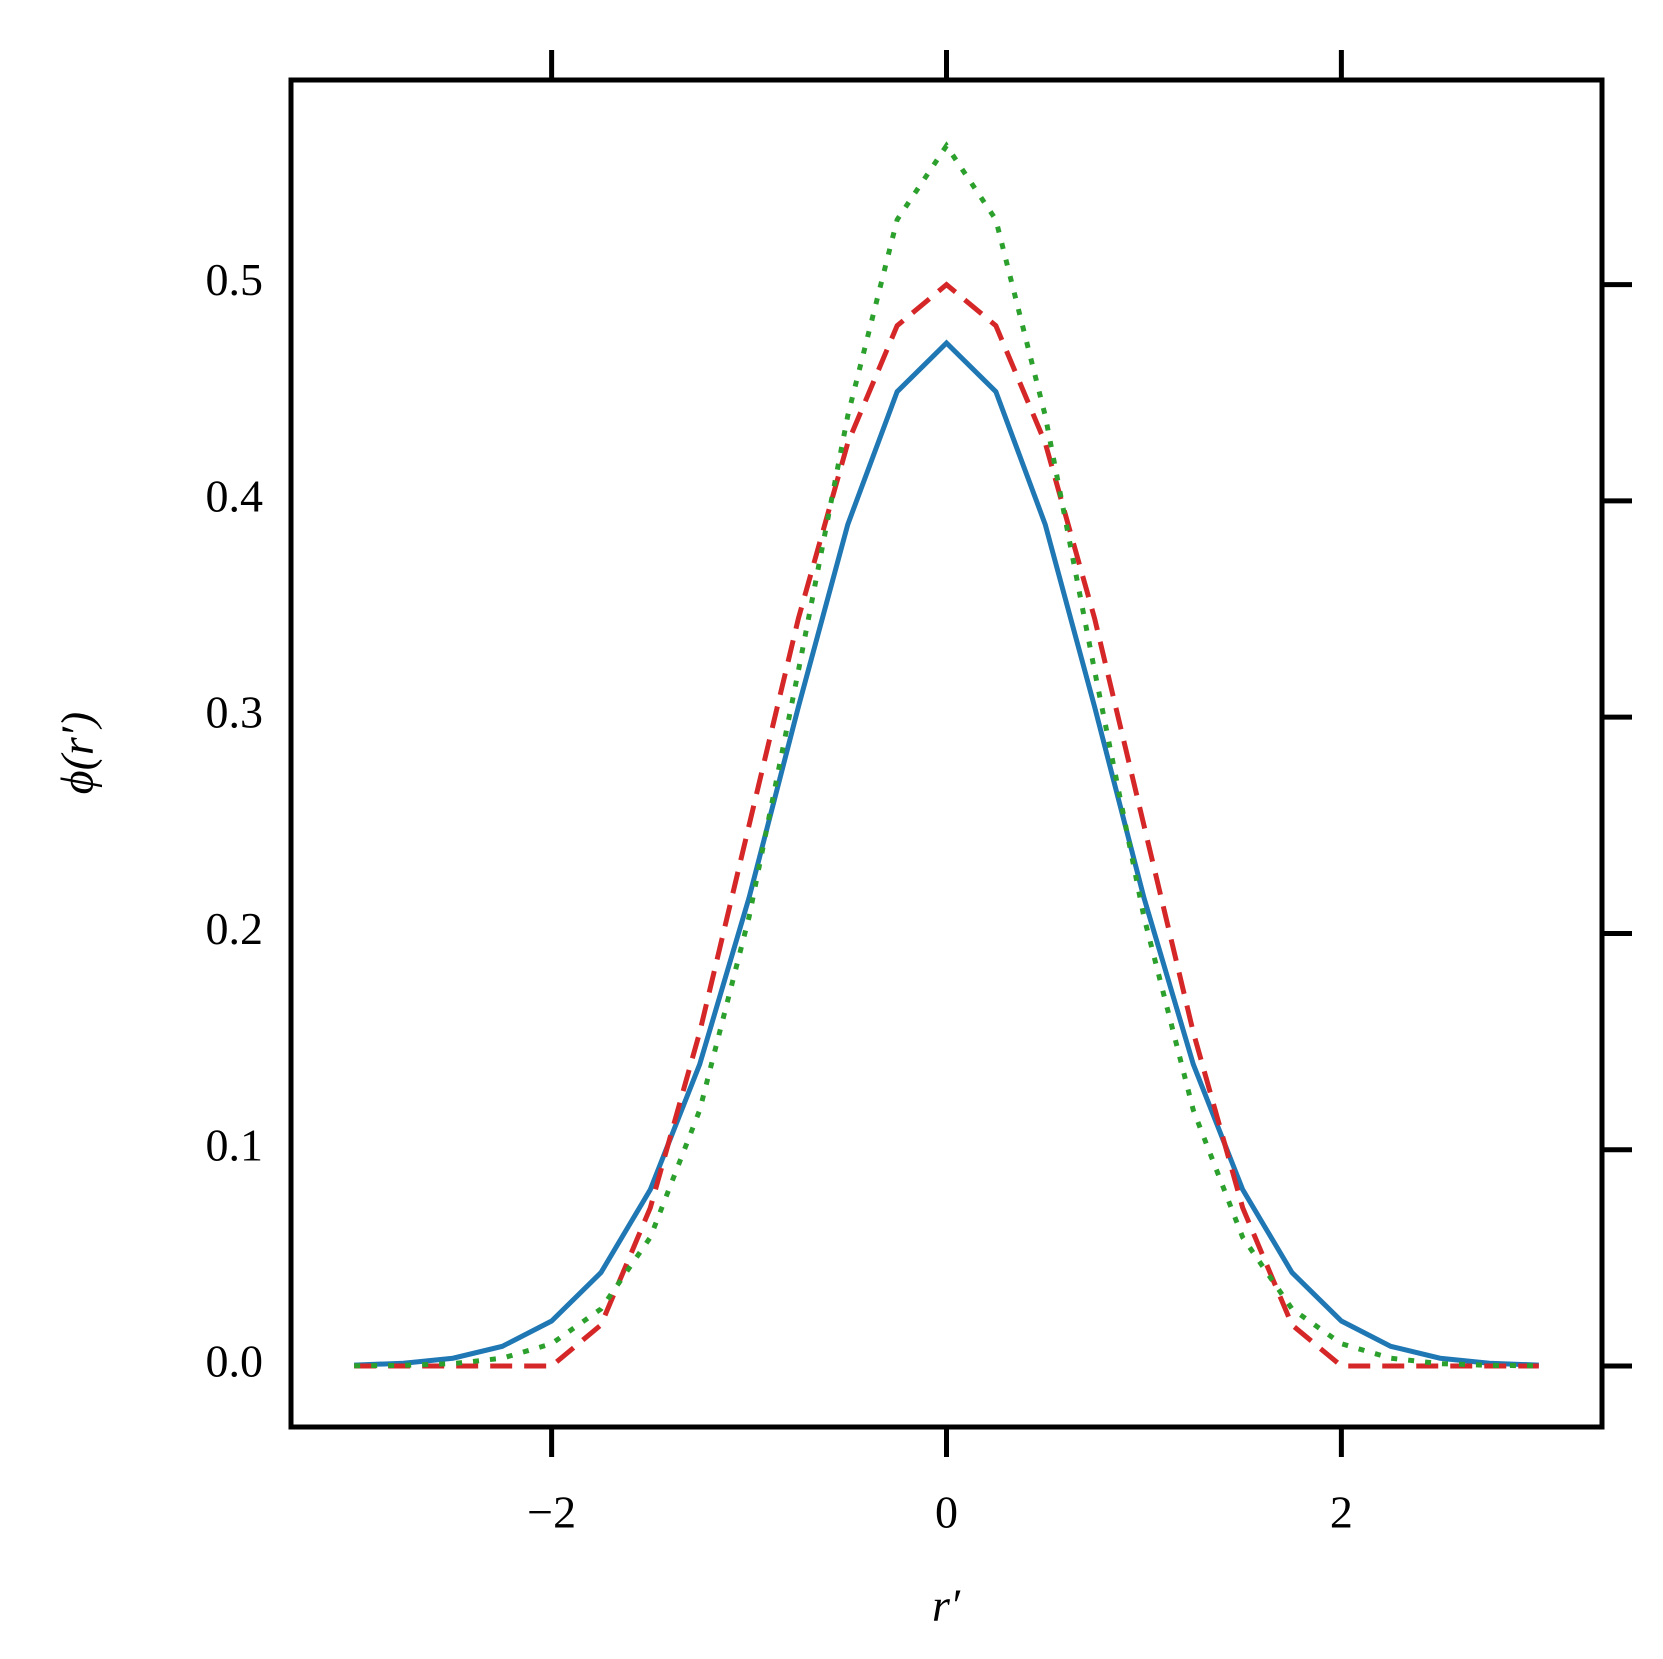 The height and width of the screenshot is (1659, 1663). I want to click on y-axis-label: ϕ(r′), so click(77, 753).